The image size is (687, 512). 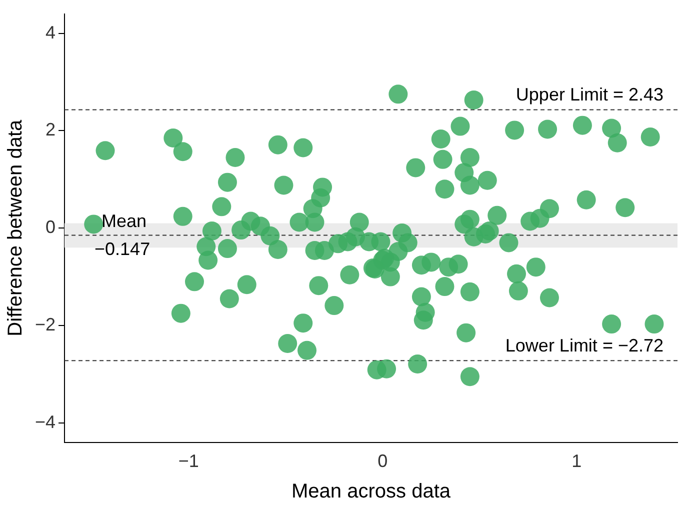 What do you see at coordinates (383, 461) in the screenshot?
I see `x-tick-label: 0` at bounding box center [383, 461].